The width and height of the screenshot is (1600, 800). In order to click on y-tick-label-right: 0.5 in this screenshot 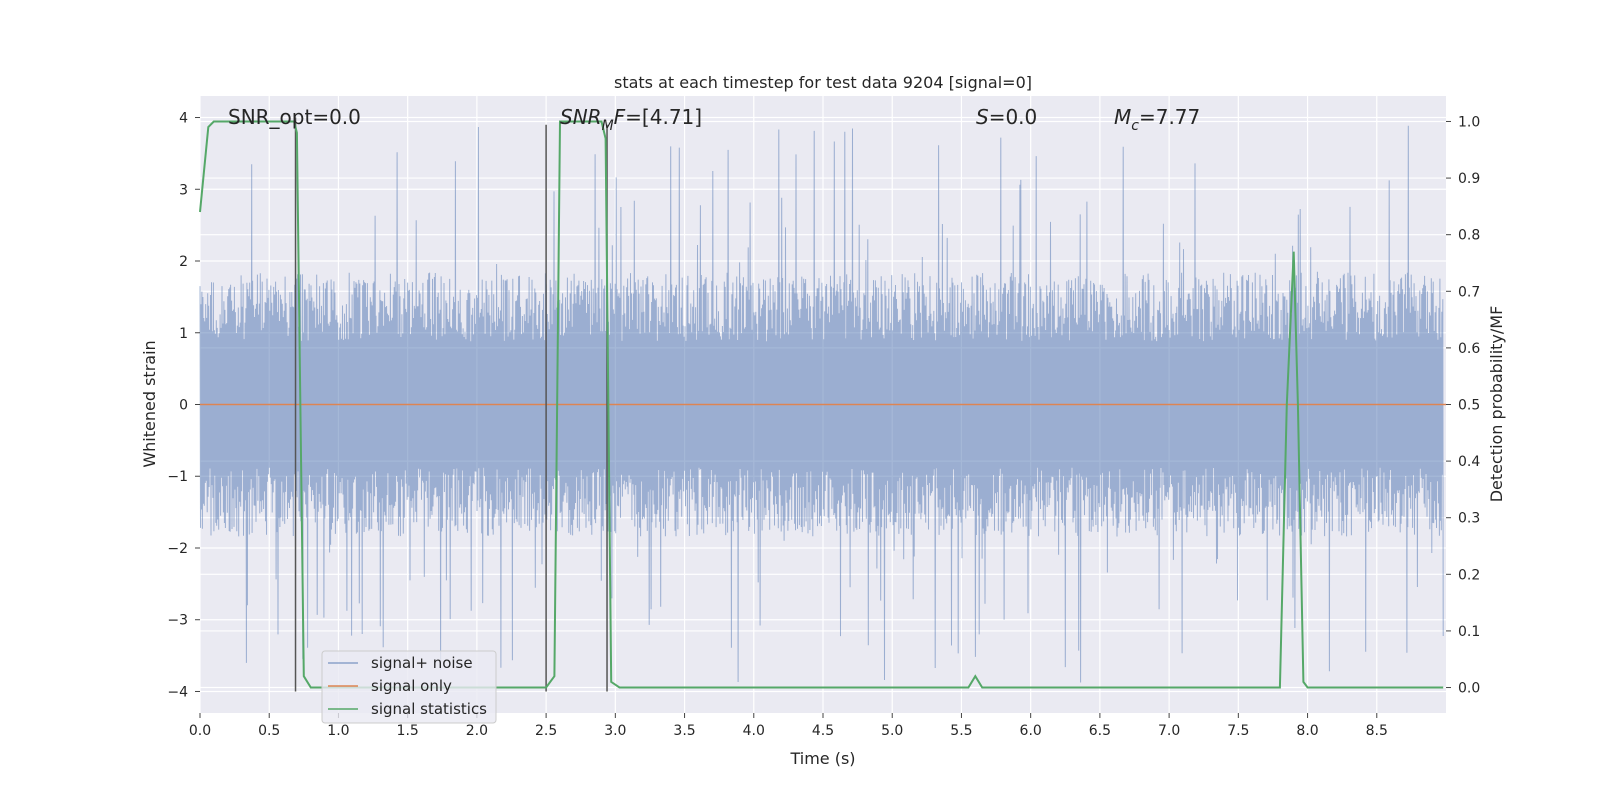, I will do `click(1469, 406)`.